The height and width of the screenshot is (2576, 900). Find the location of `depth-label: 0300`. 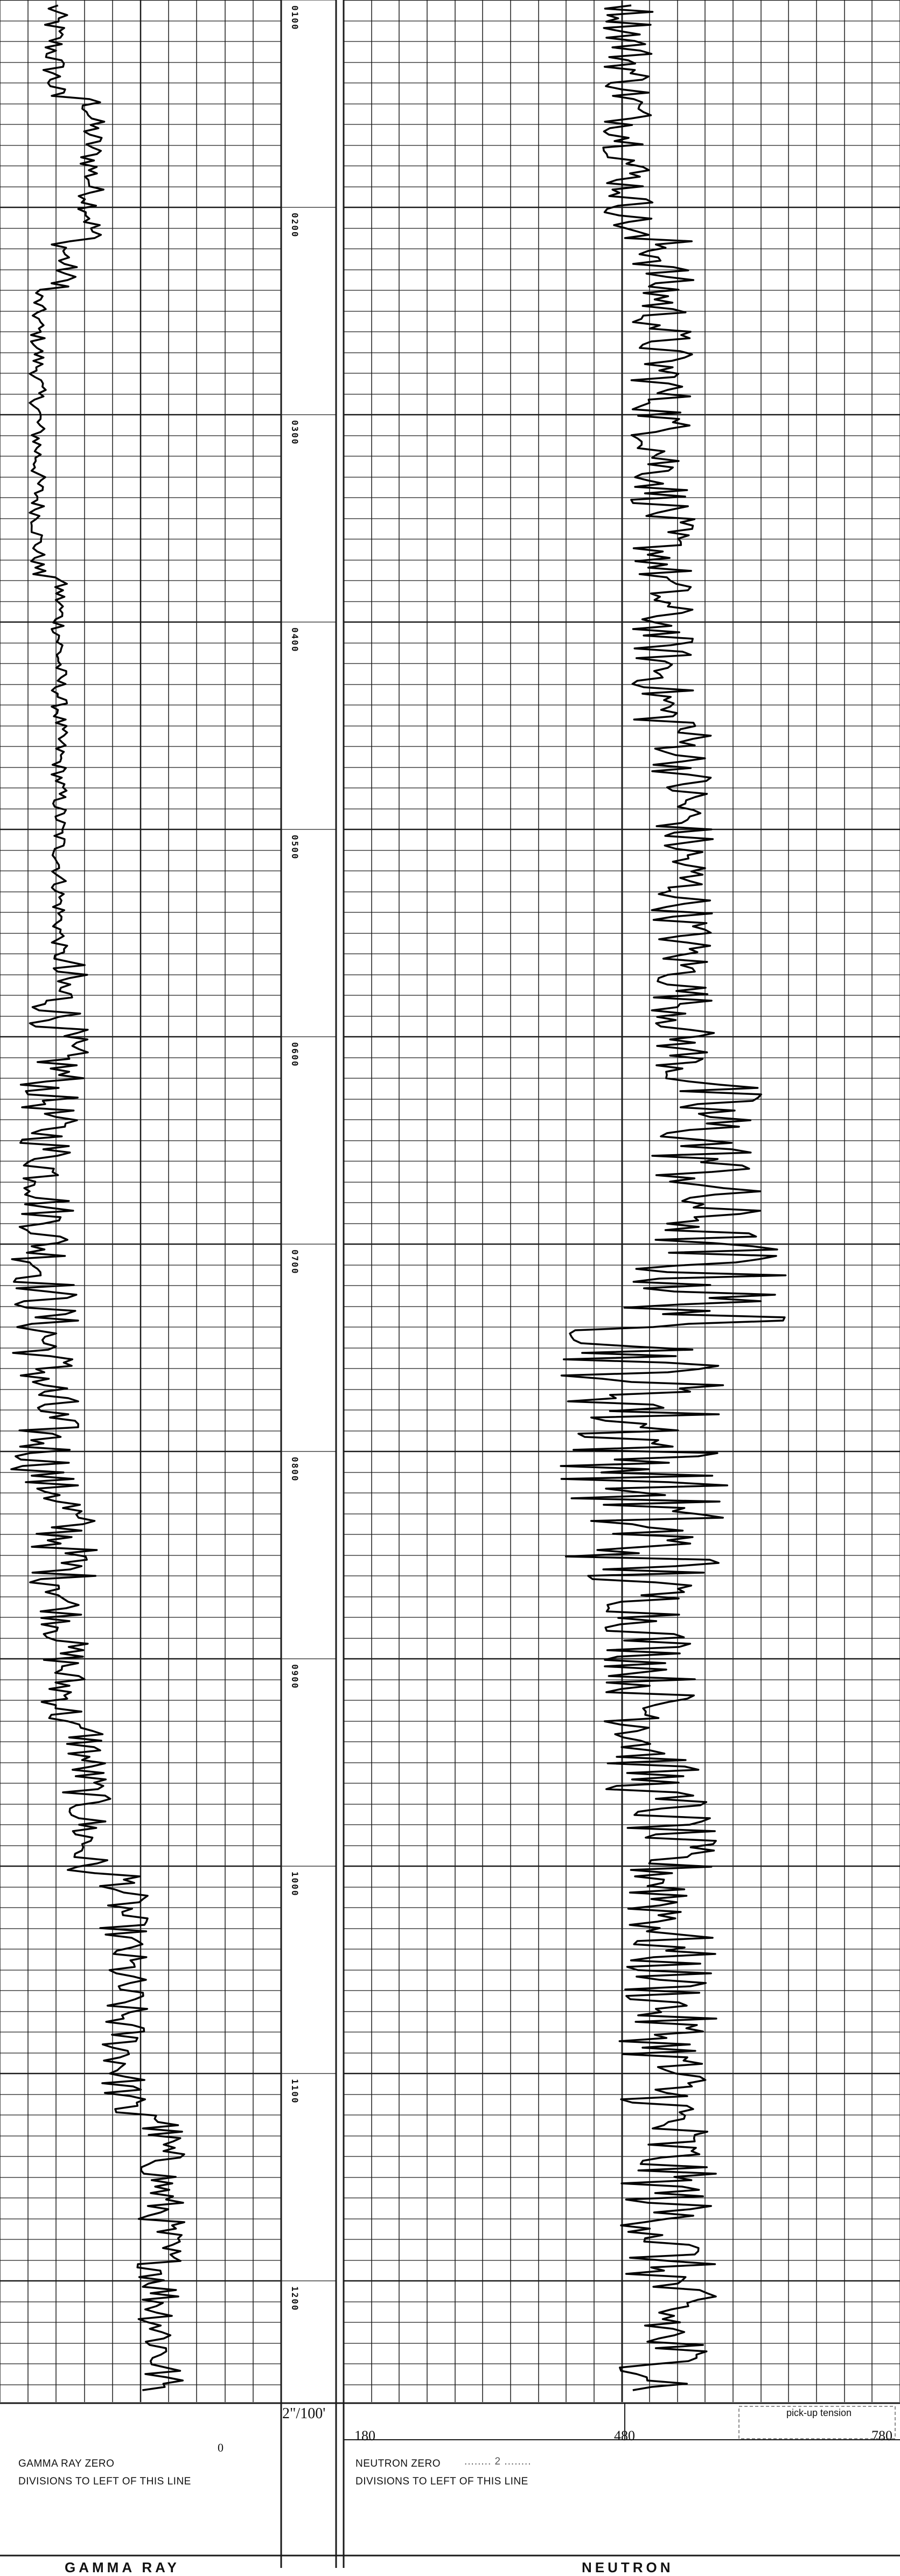

depth-label: 0300 is located at coordinates (295, 432).